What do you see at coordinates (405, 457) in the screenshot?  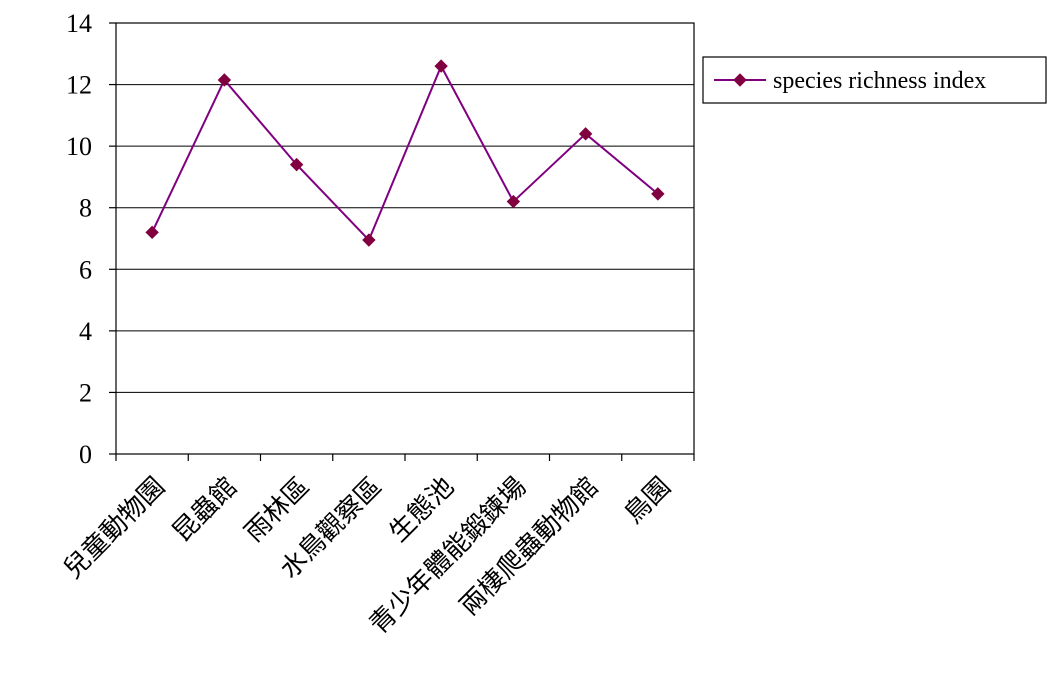 I see `x-axis-ticks` at bounding box center [405, 457].